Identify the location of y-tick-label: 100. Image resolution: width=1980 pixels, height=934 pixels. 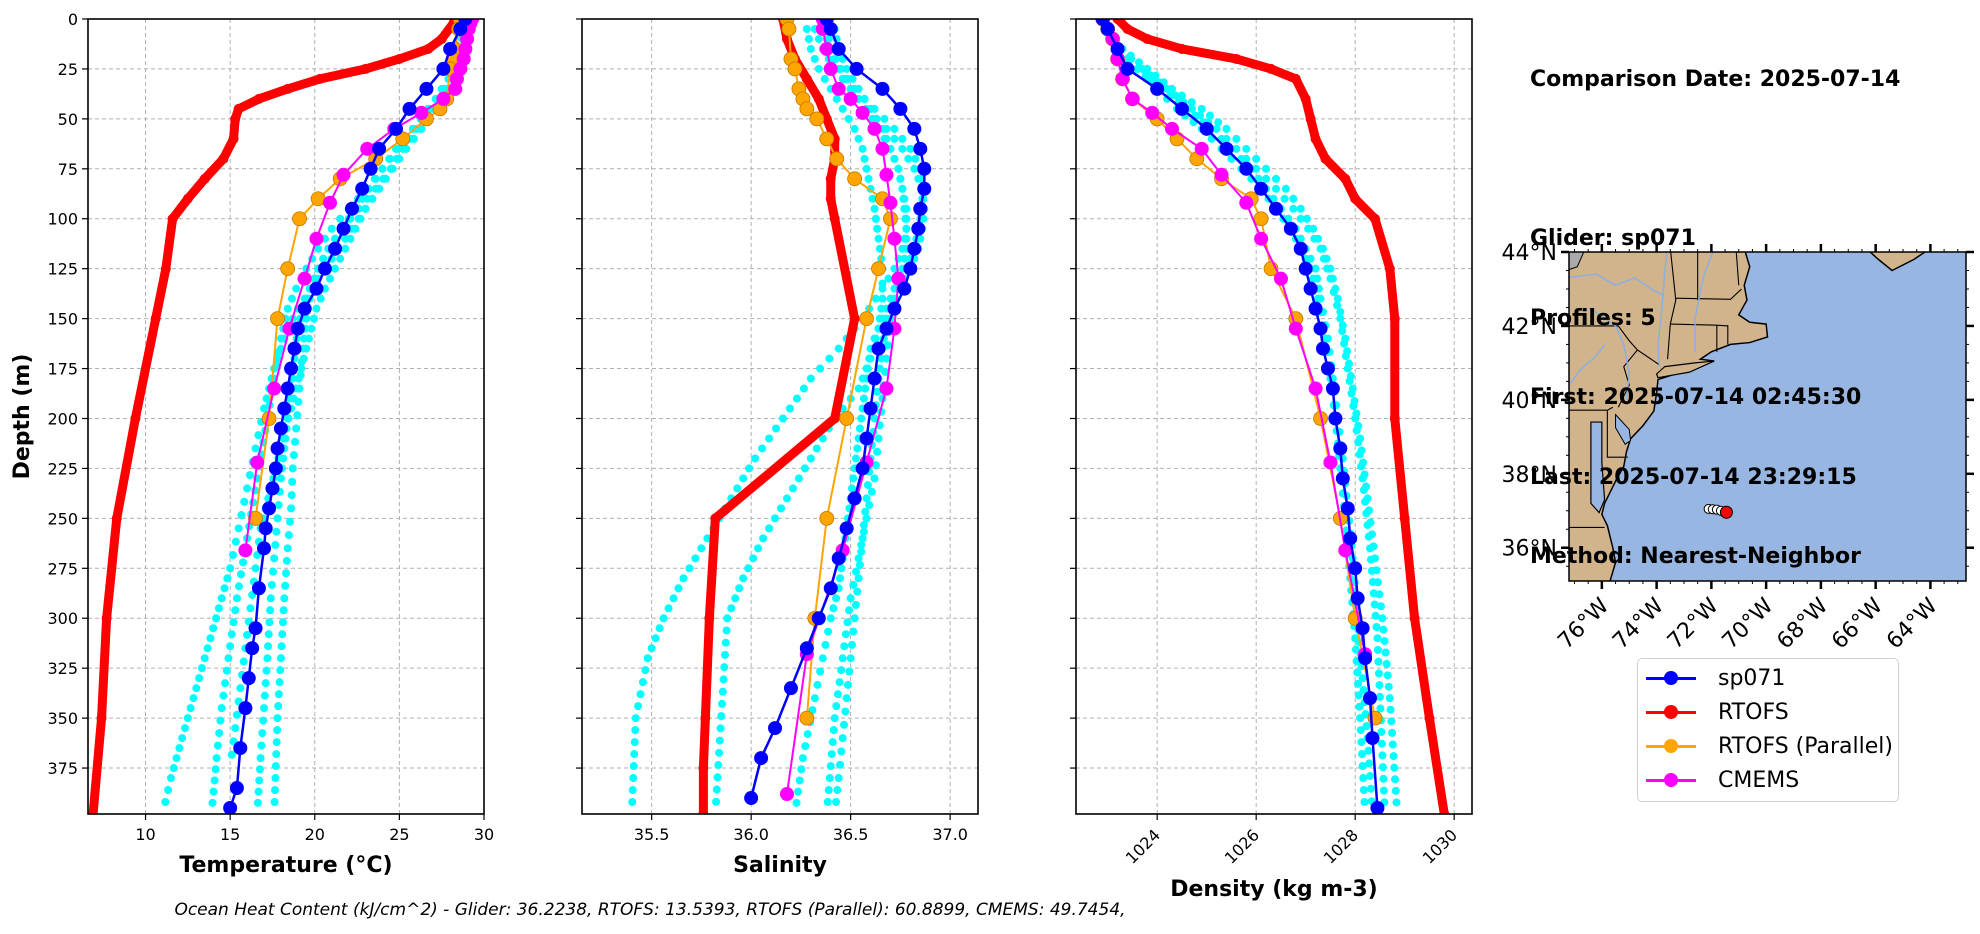
(62, 219).